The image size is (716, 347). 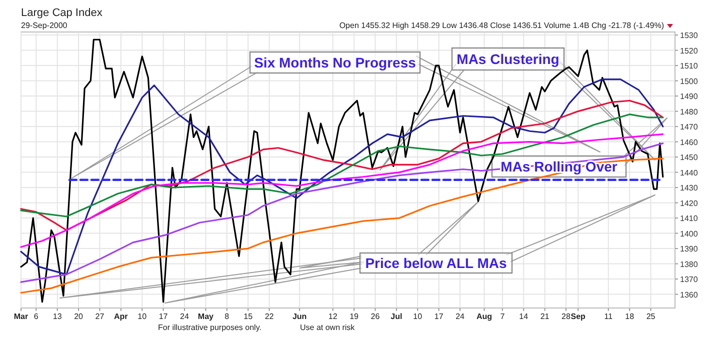 What do you see at coordinates (689, 35) in the screenshot?
I see `y-tick-label: 1530` at bounding box center [689, 35].